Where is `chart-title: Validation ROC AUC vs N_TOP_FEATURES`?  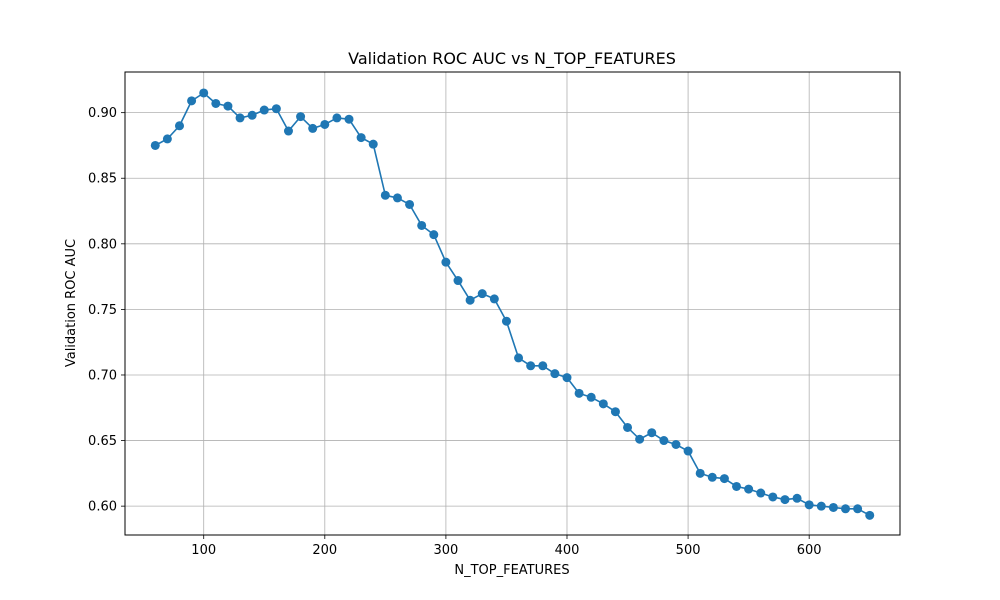
chart-title: Validation ROC AUC vs N_TOP_FEATURES is located at coordinates (512, 59).